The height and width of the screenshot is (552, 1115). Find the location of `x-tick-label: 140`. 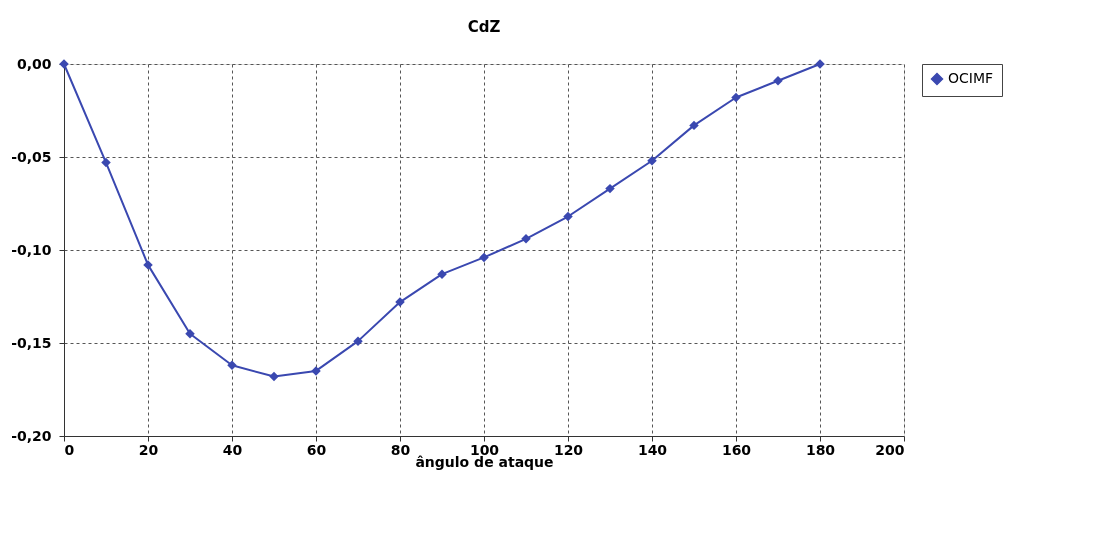

x-tick-label: 140 is located at coordinates (652, 449).